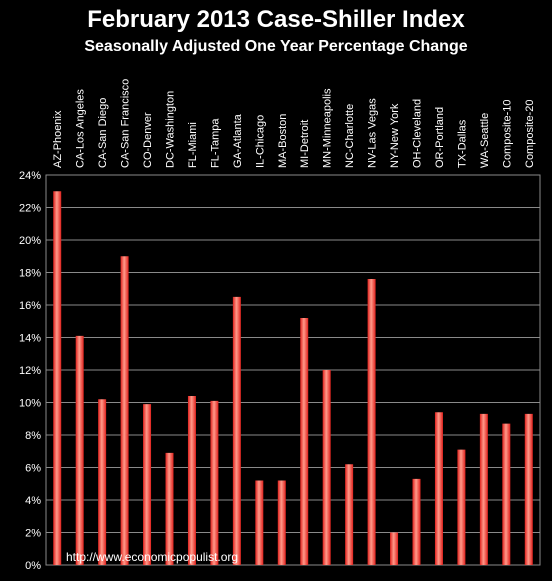  I want to click on x-category-label: DC-Washington, so click(171, 129).